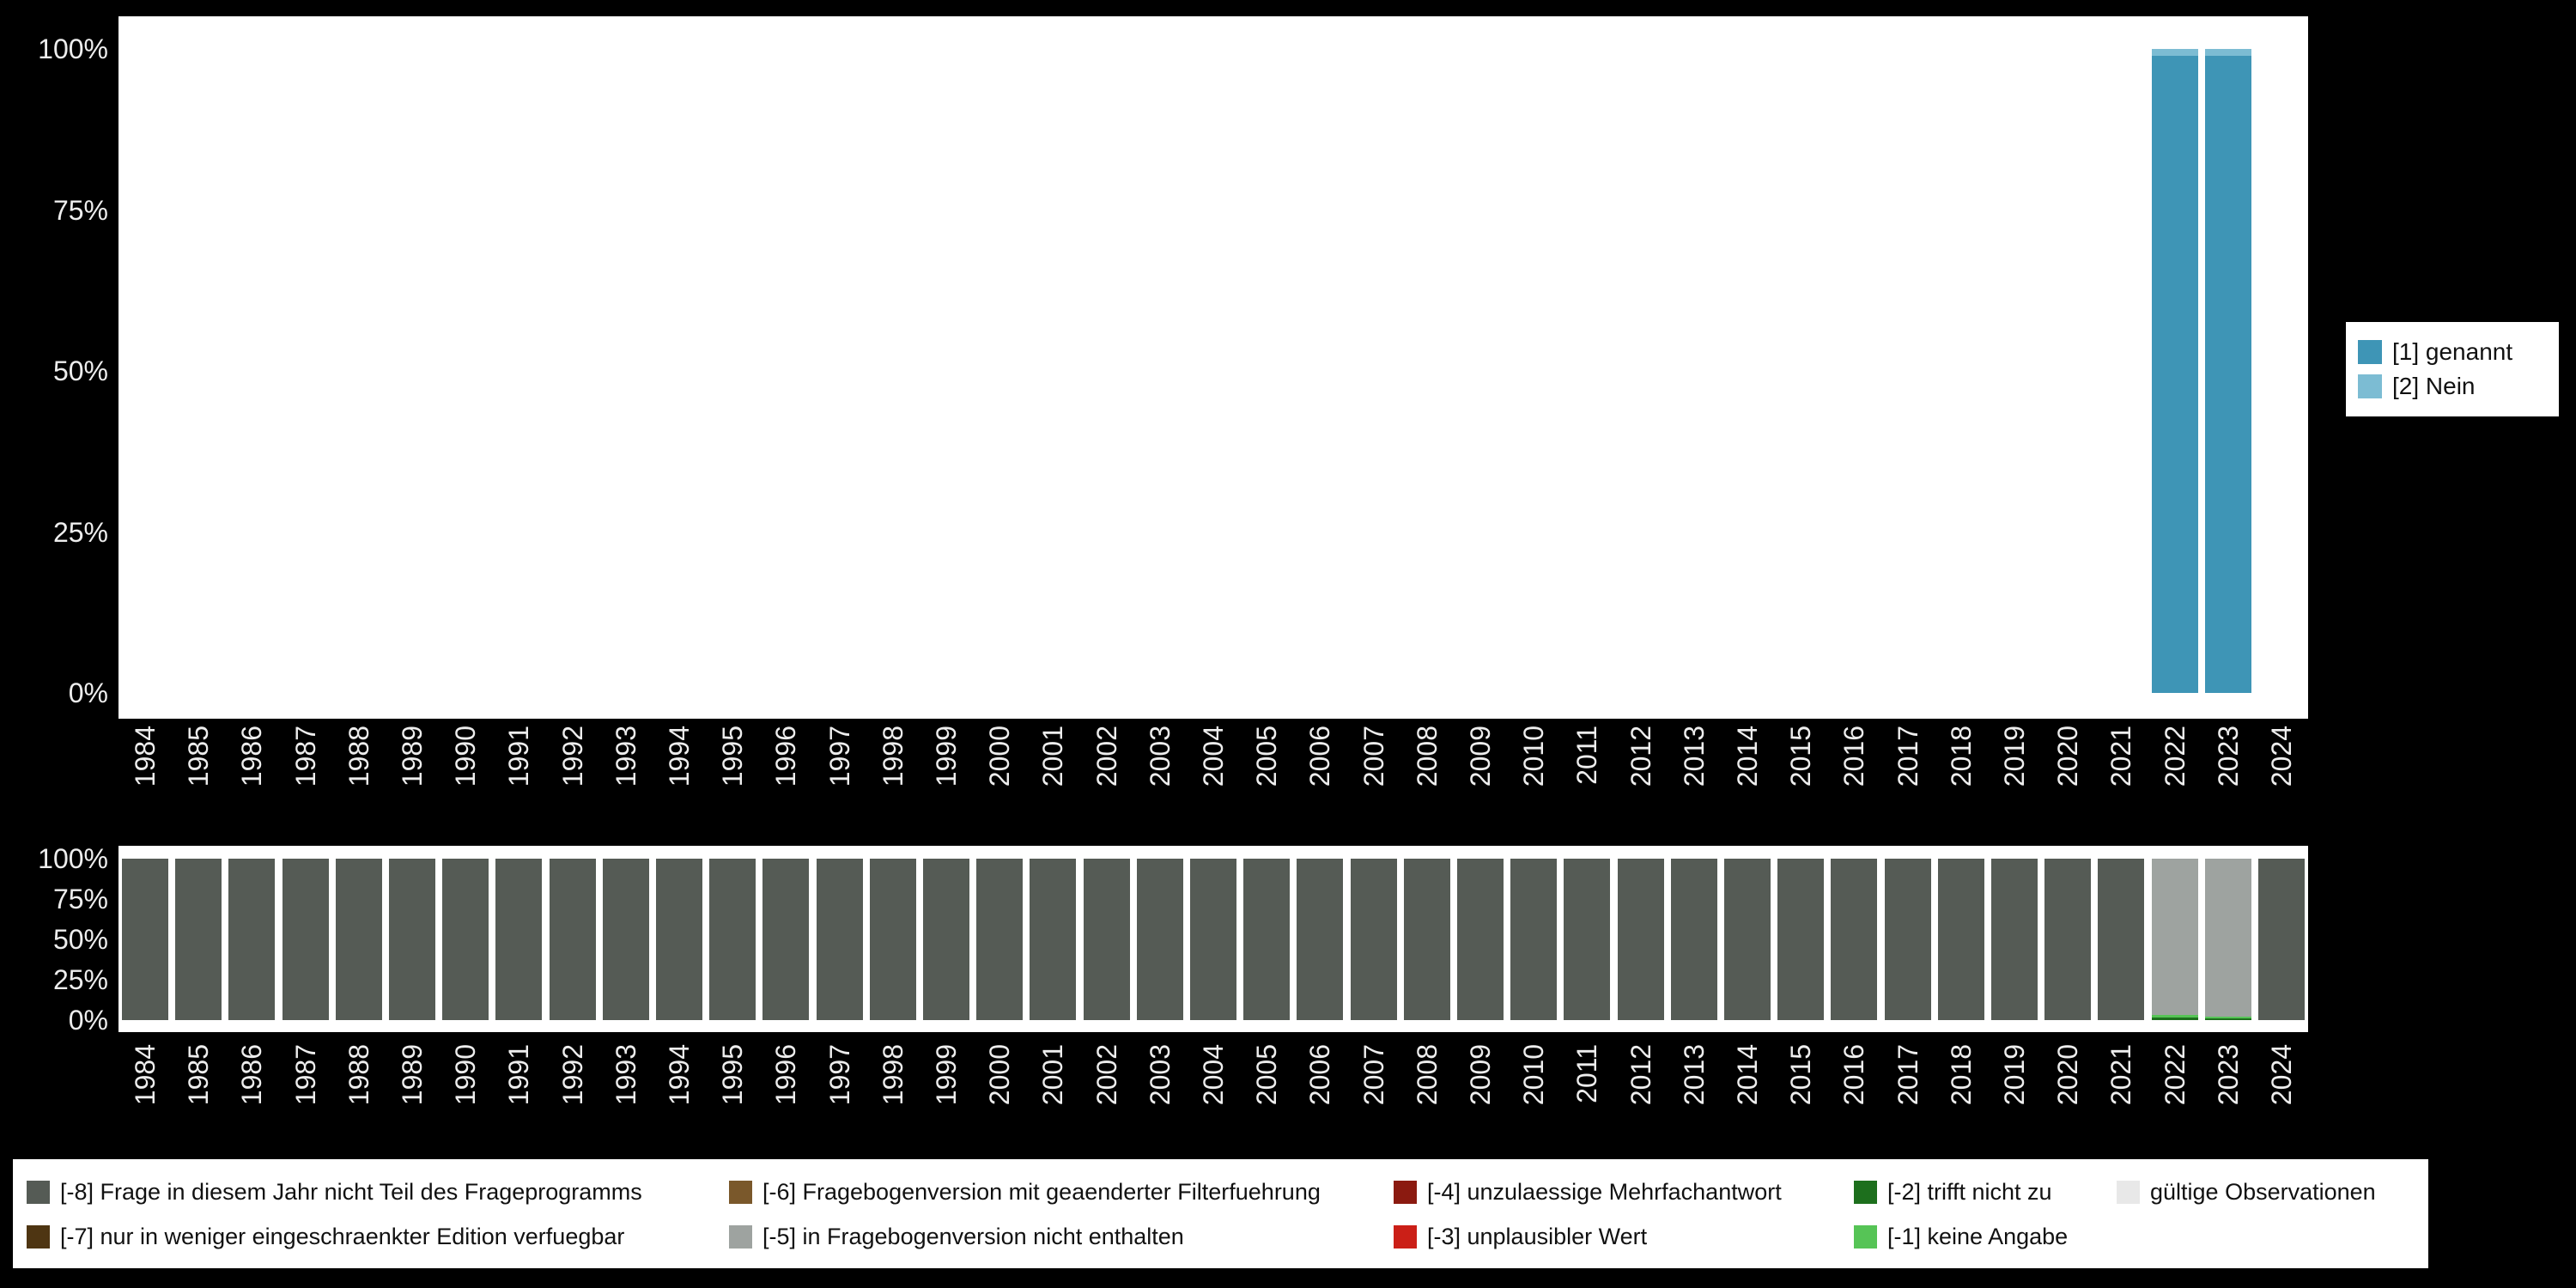 The width and height of the screenshot is (2576, 1288). I want to click on y-tick-label: 0%, so click(88, 693).